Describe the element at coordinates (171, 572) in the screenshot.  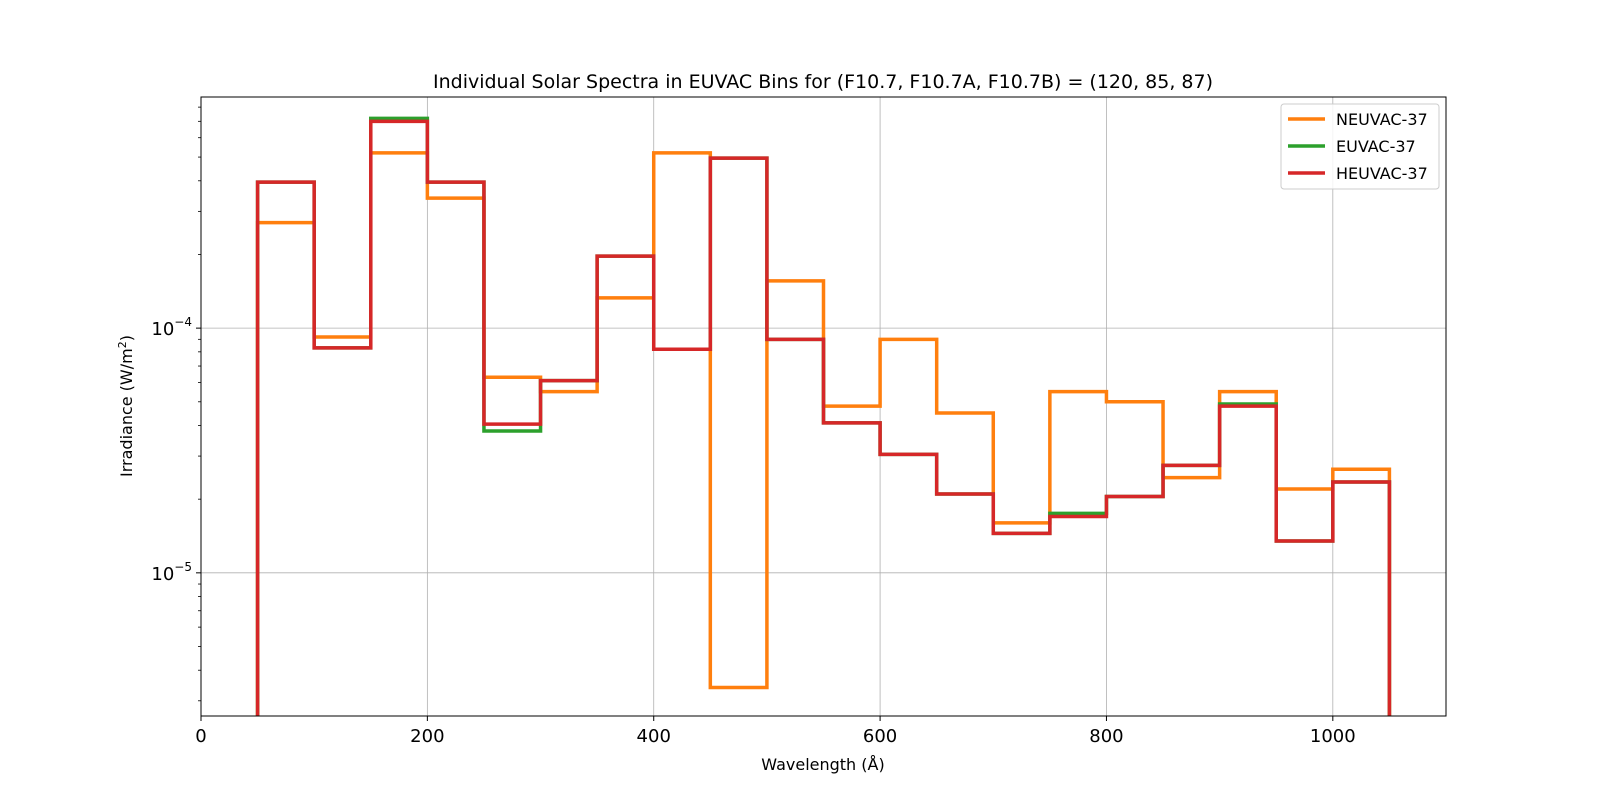
I see `y-tick-label: 10⁻⁵` at that location.